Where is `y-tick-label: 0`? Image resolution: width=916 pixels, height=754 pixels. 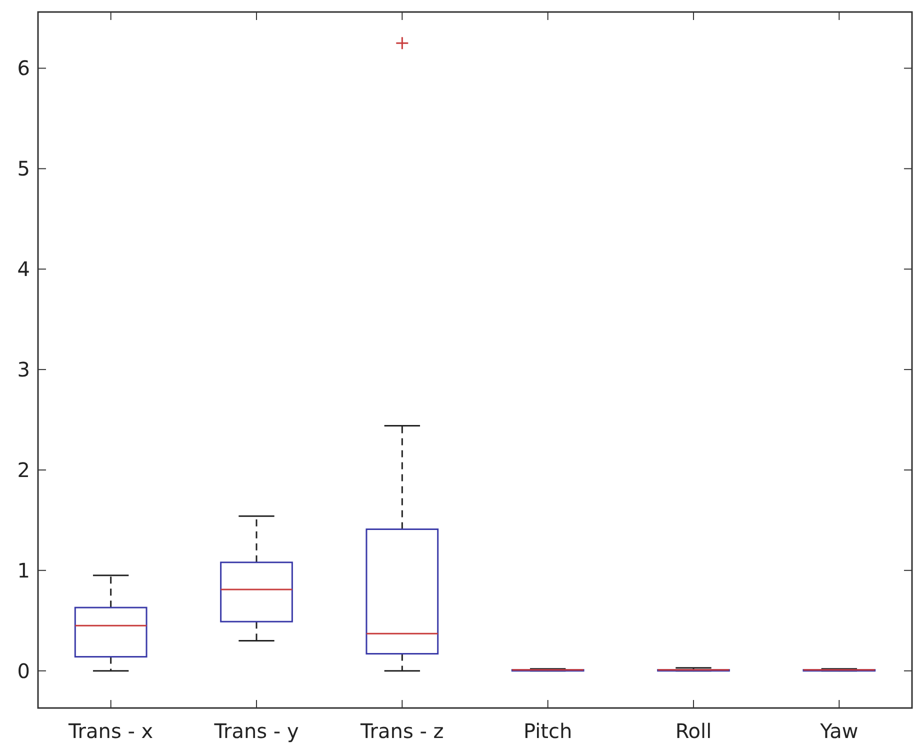
y-tick-label: 0 is located at coordinates (23, 670).